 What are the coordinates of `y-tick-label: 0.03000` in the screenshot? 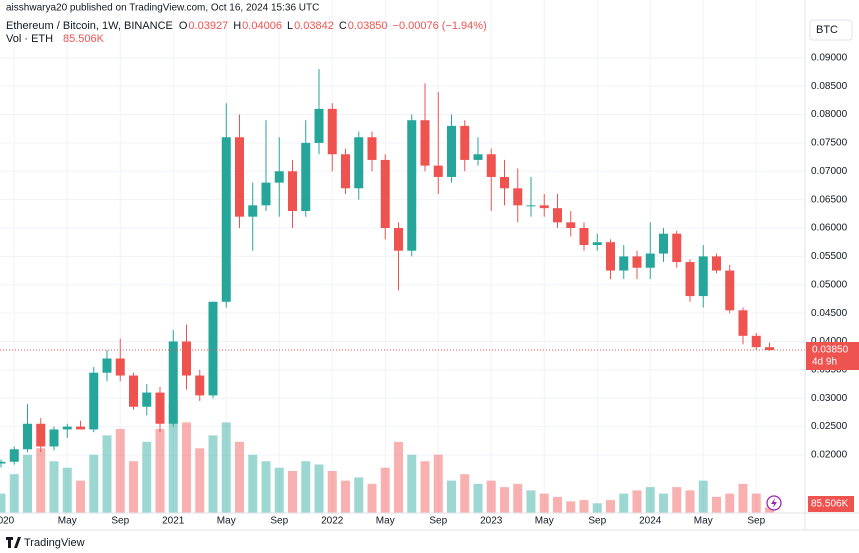 It's located at (829, 398).